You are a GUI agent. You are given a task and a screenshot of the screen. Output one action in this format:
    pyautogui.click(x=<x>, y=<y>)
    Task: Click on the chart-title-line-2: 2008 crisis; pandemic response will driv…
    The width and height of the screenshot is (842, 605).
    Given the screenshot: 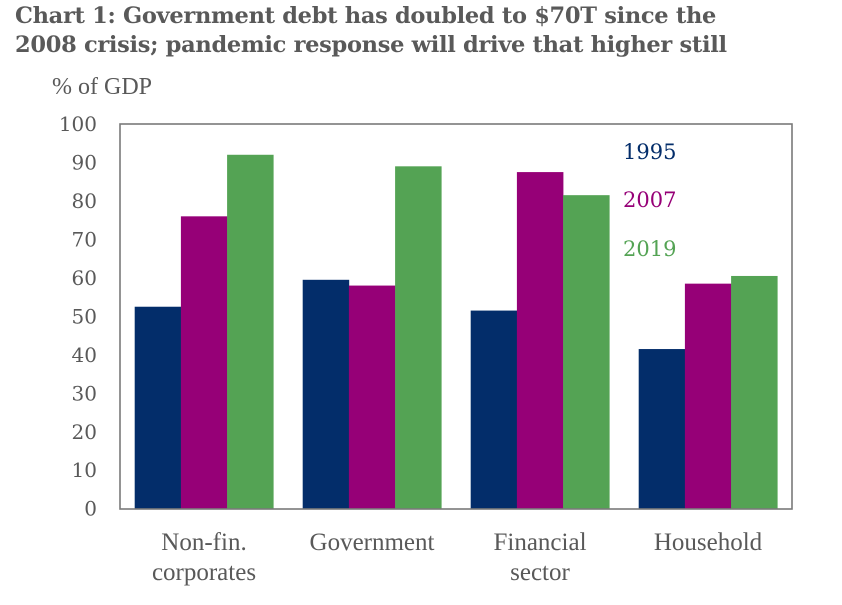 What is the action you would take?
    pyautogui.click(x=371, y=45)
    